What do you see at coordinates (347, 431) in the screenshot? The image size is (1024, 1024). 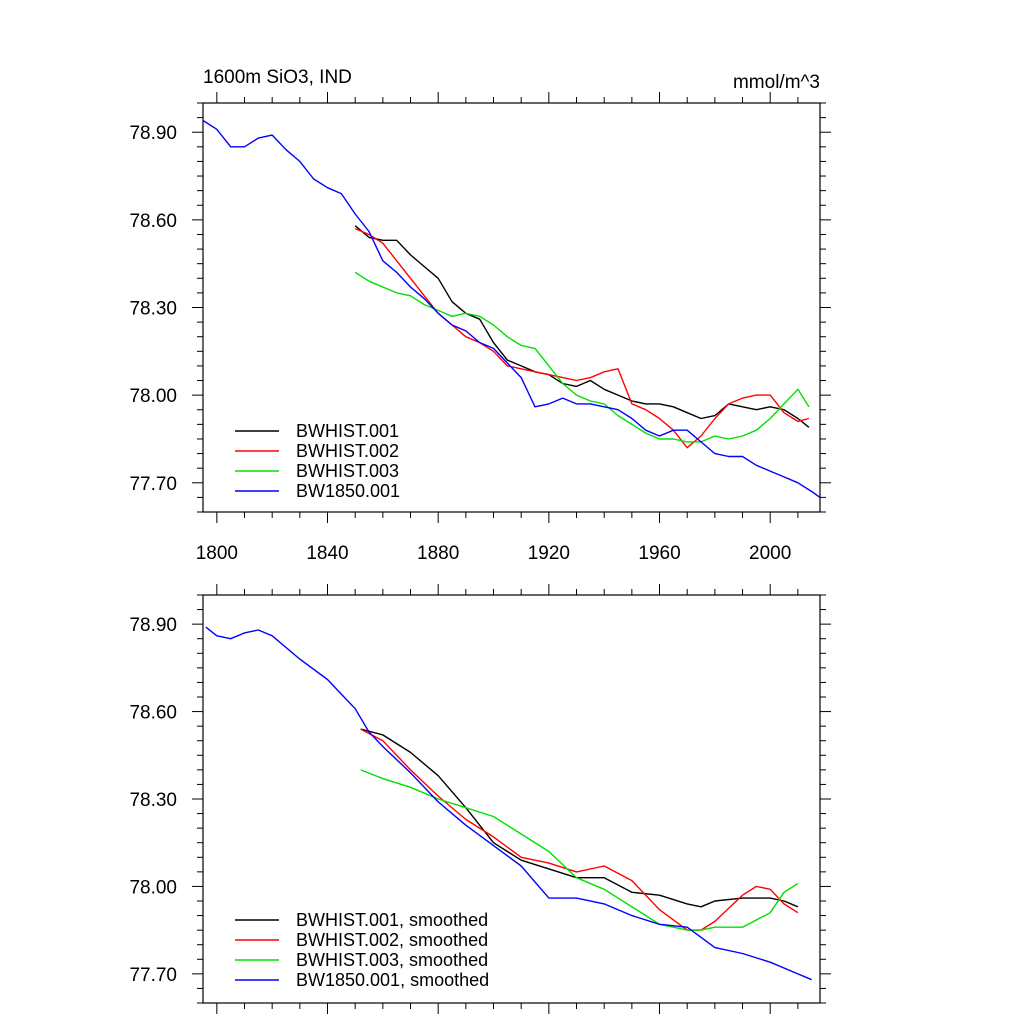 I see `legend-label: BWHIST.001` at bounding box center [347, 431].